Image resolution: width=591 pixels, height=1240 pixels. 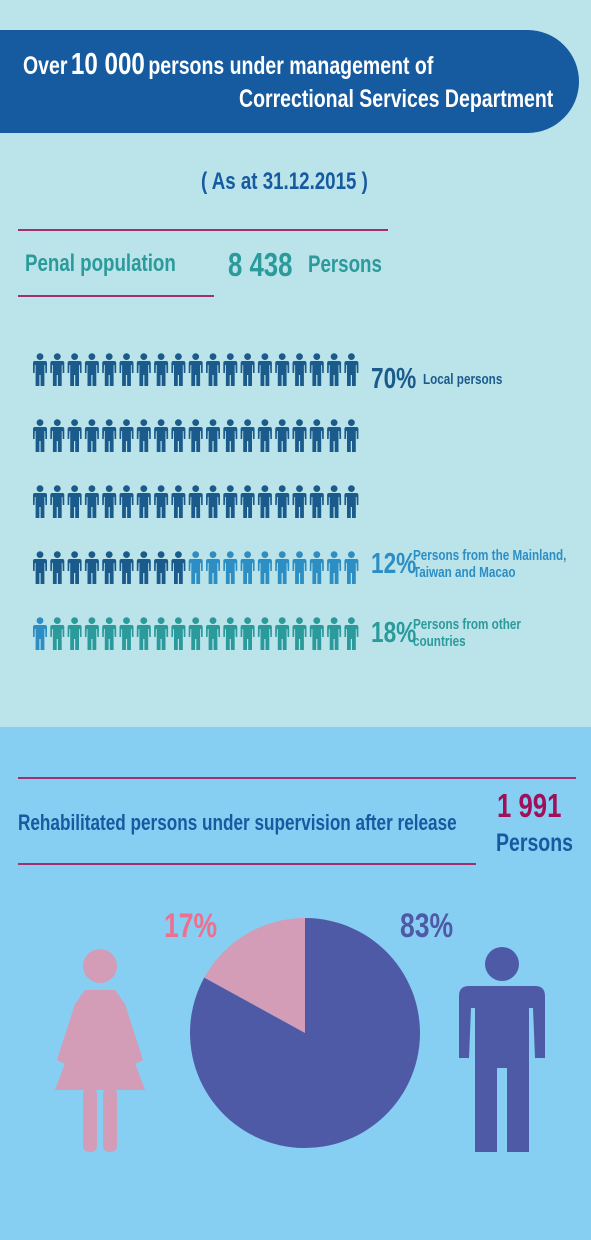 What do you see at coordinates (297, 778) in the screenshot?
I see `divider-rehab-top` at bounding box center [297, 778].